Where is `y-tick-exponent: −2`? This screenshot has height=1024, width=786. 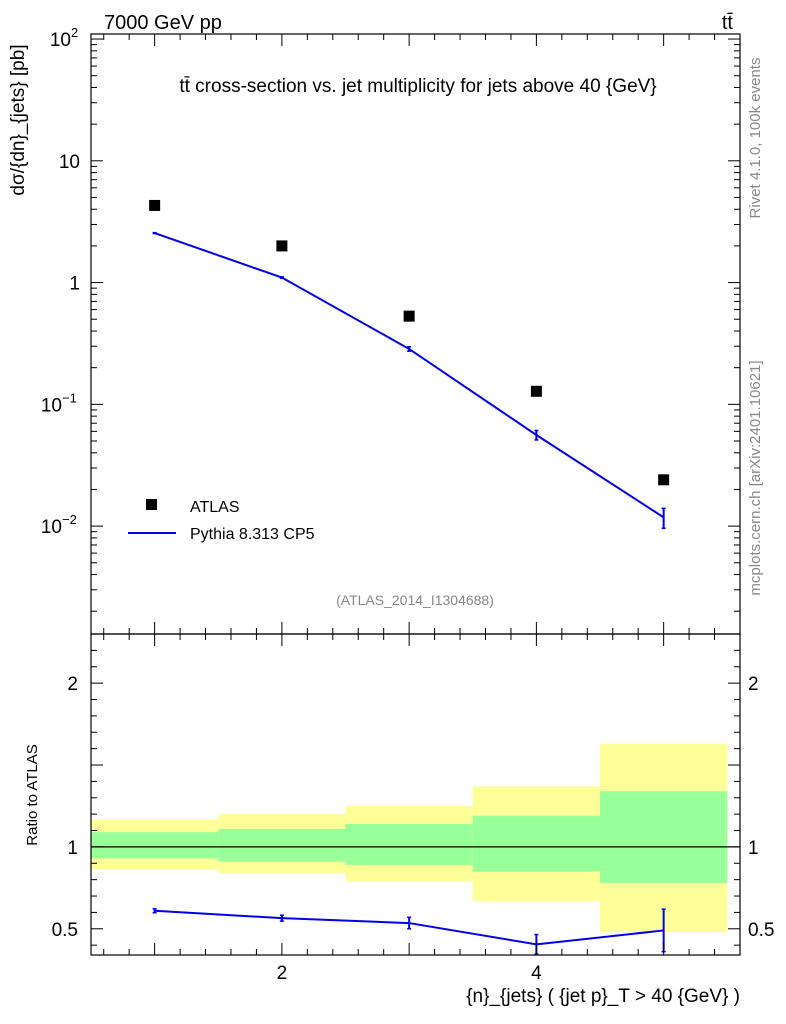
y-tick-exponent: −2 is located at coordinates (69, 519).